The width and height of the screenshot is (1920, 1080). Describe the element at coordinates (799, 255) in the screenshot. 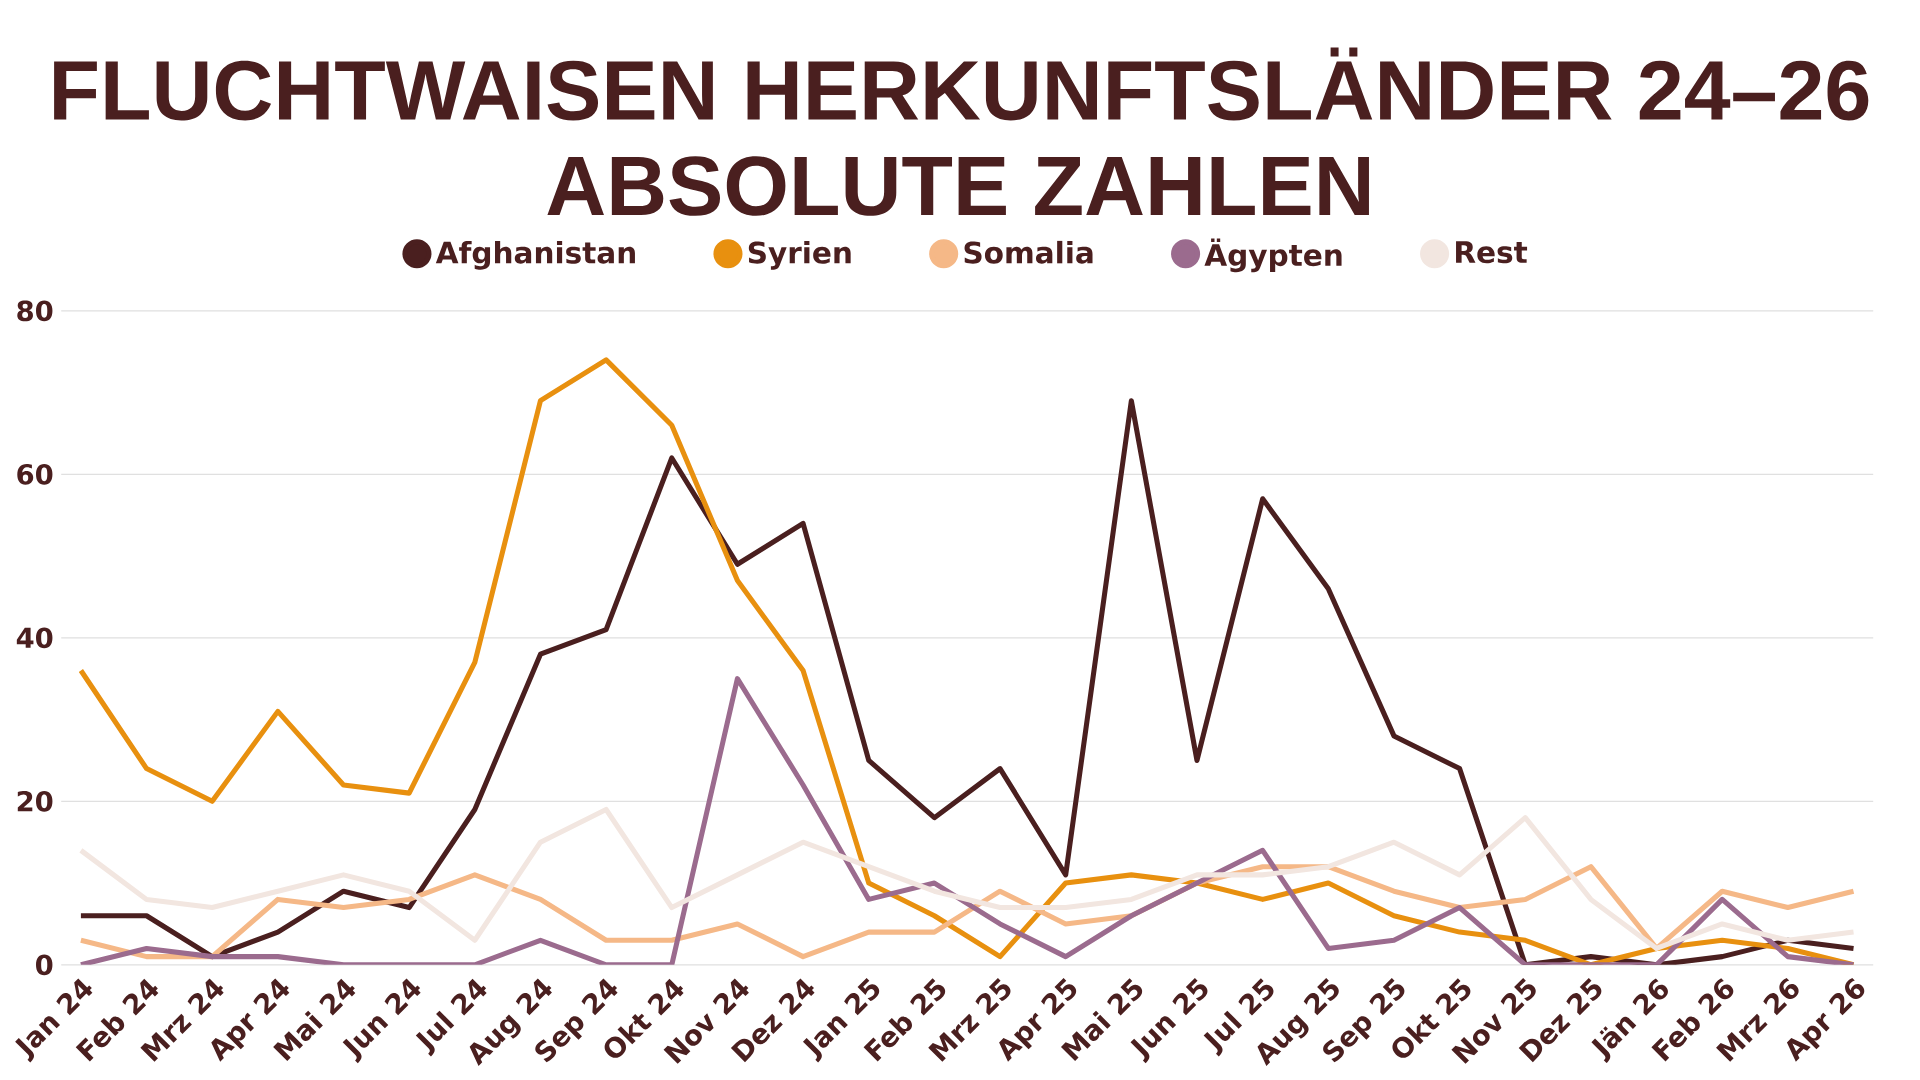

I see `legend-label: Syrien` at that location.